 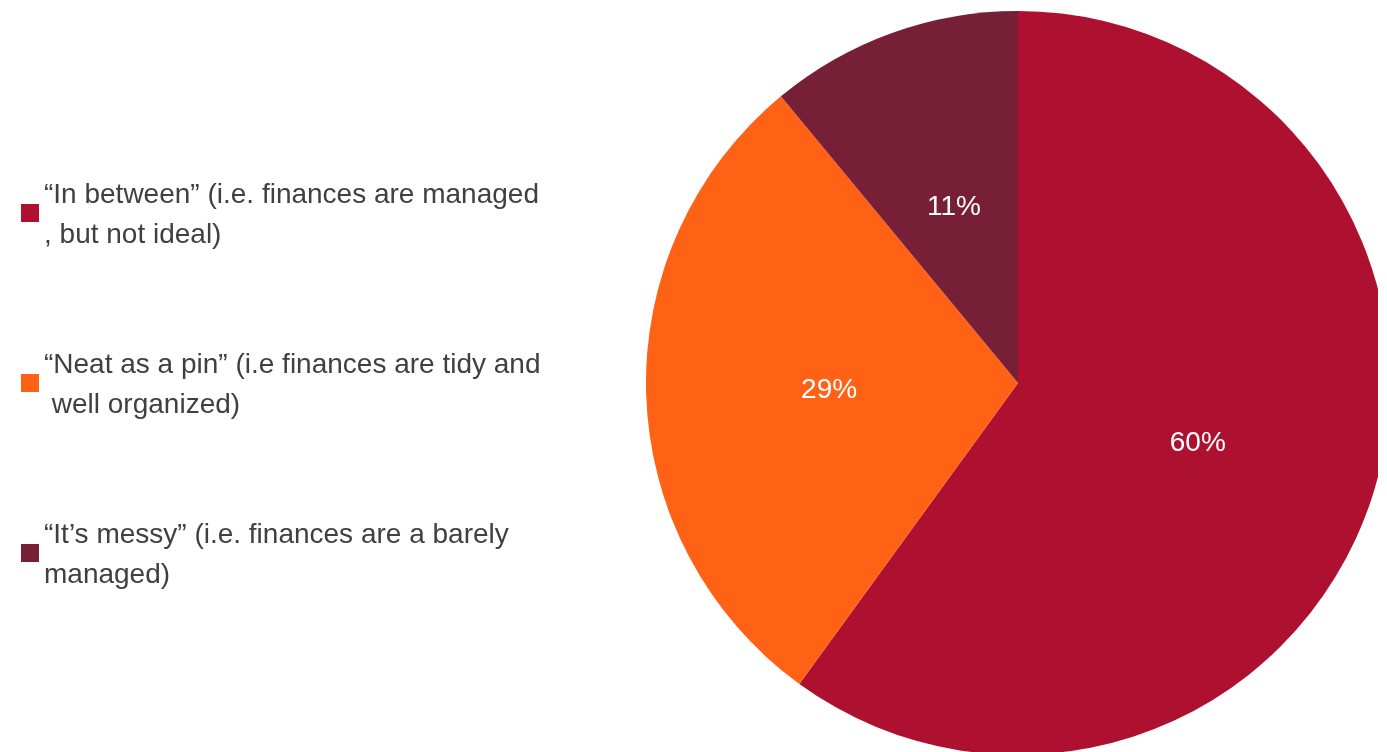 I want to click on data-label: 29%, so click(x=829, y=389).